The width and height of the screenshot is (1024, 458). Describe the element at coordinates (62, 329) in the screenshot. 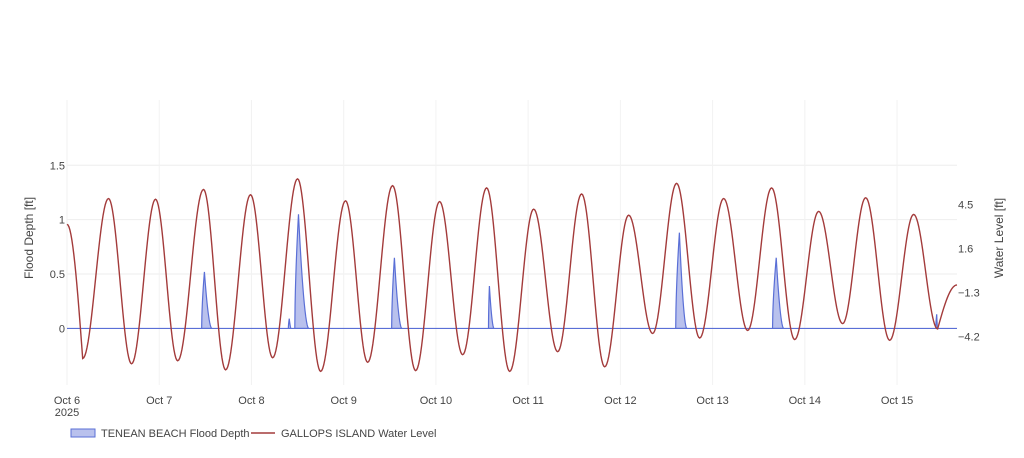

I see `left-tick-label: 0` at that location.